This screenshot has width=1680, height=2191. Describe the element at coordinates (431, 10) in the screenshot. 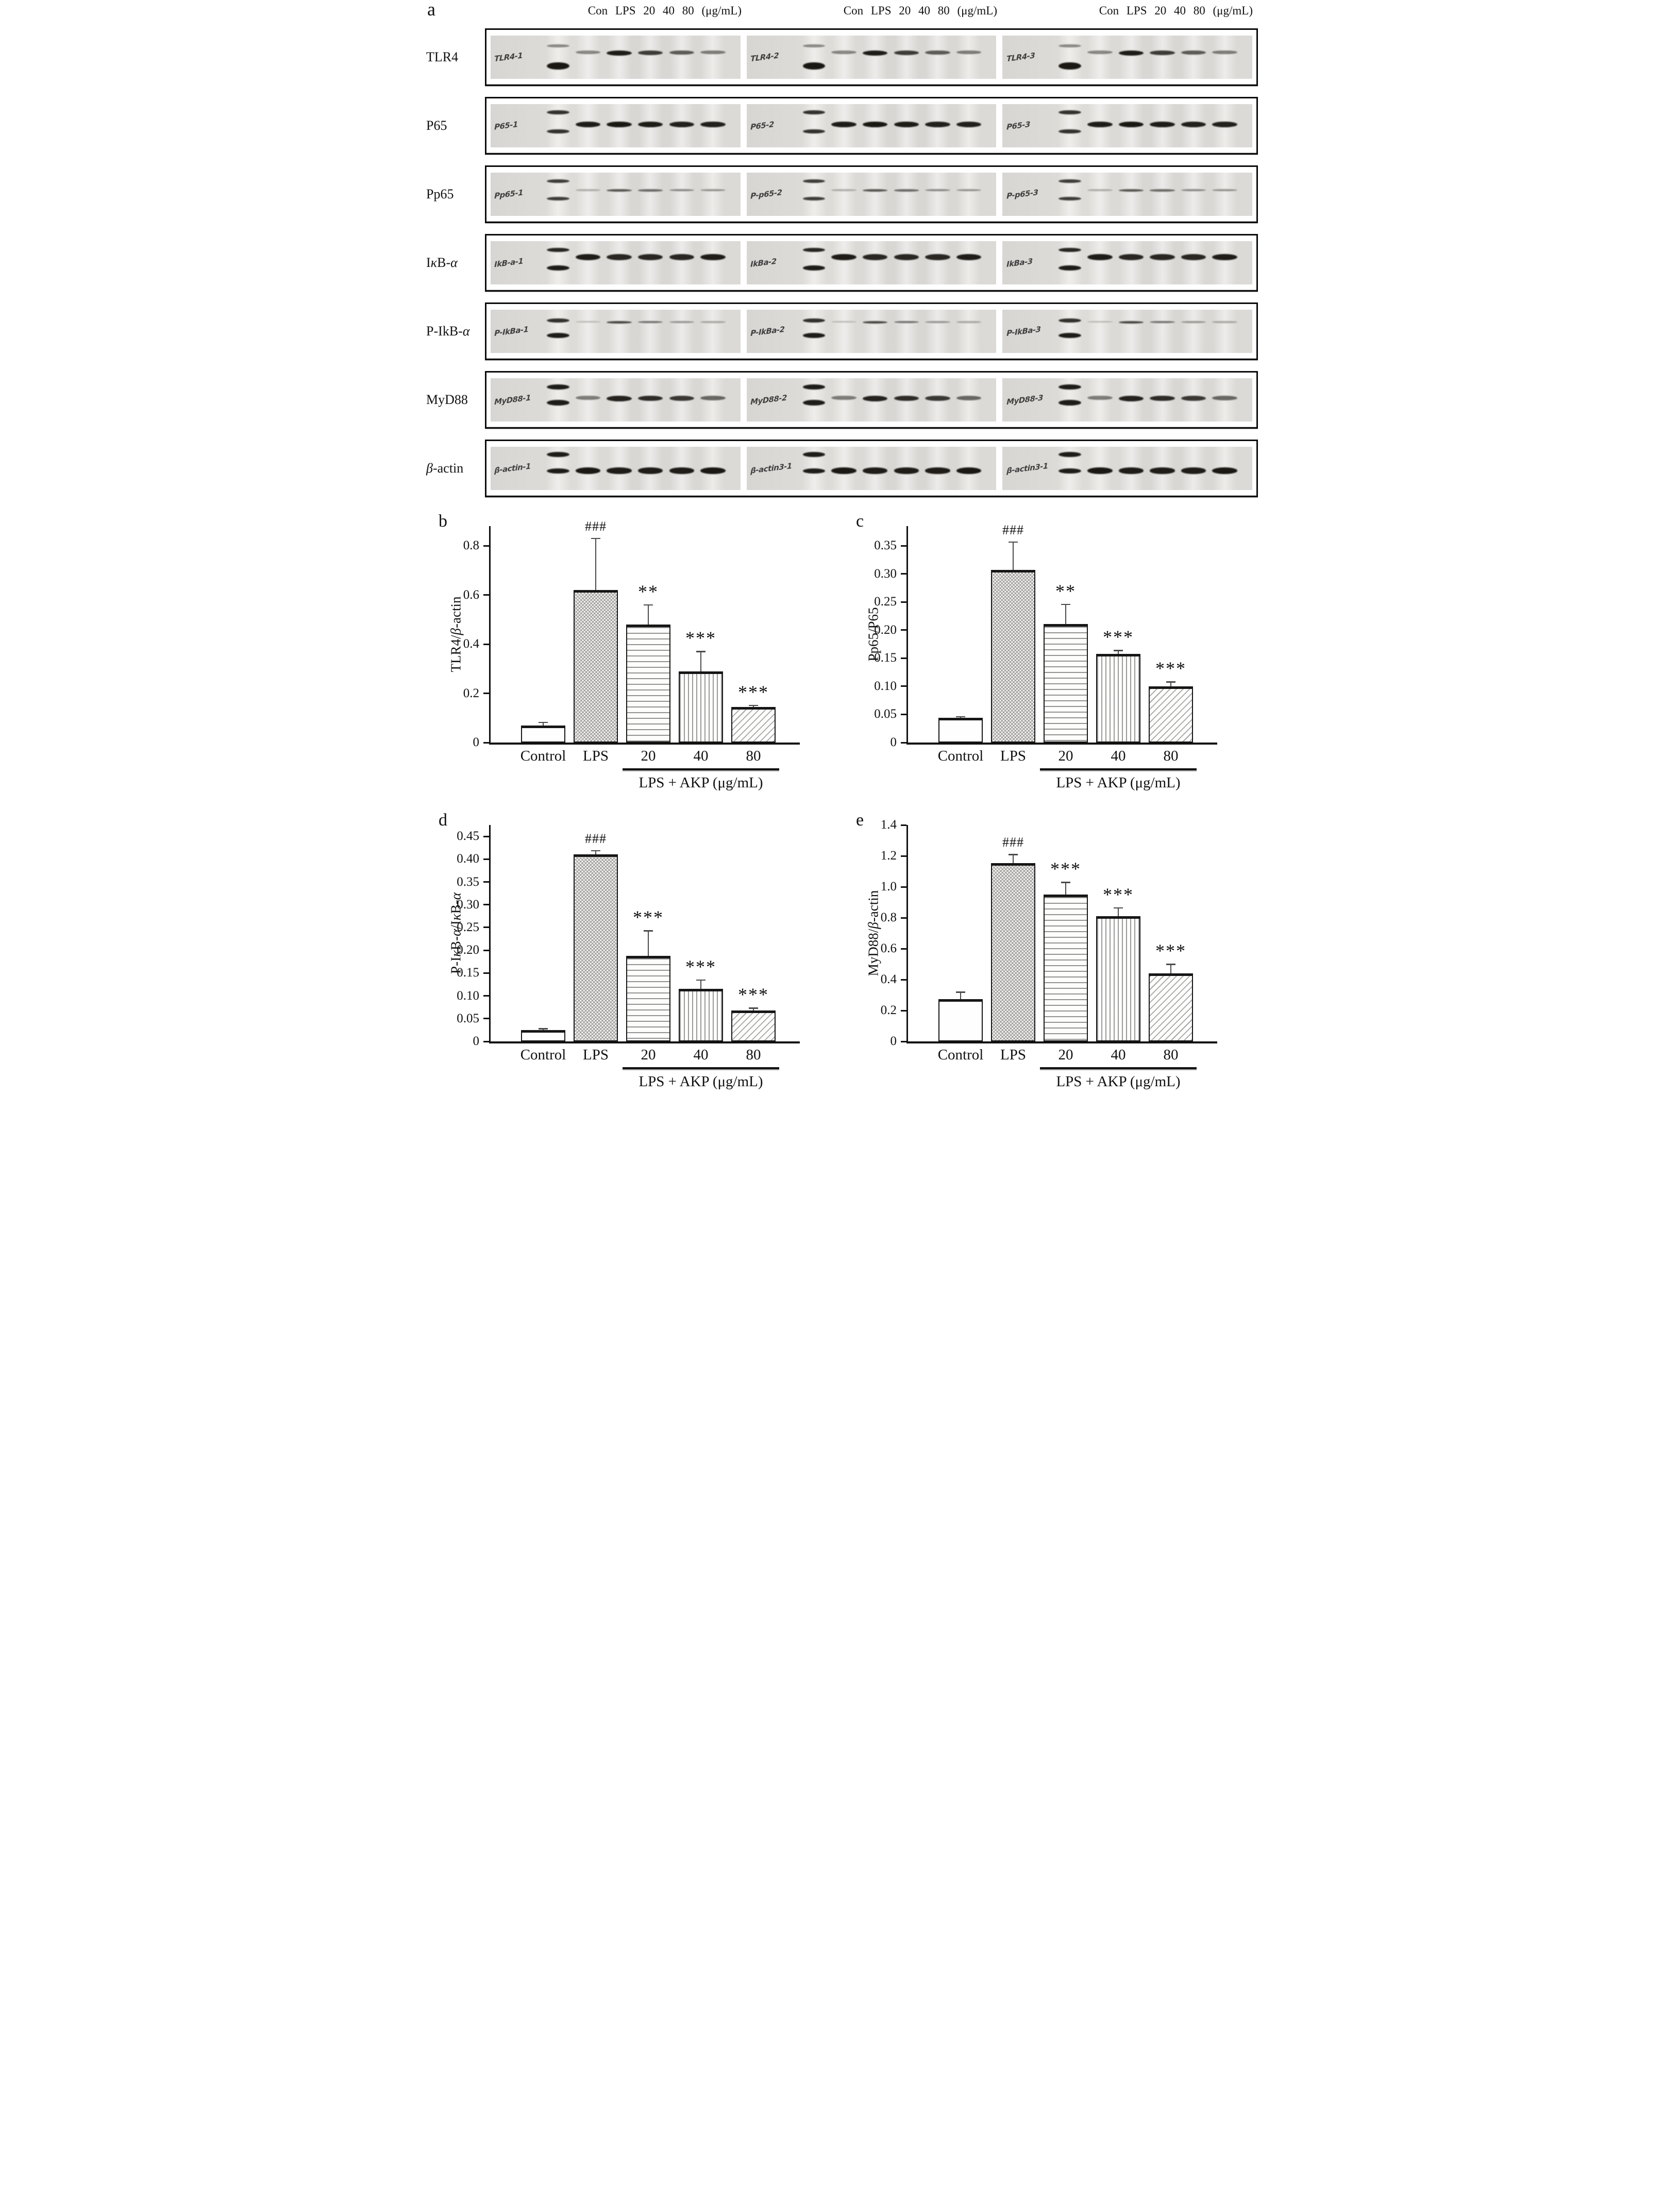

I see `panel-letter-a: a` at that location.